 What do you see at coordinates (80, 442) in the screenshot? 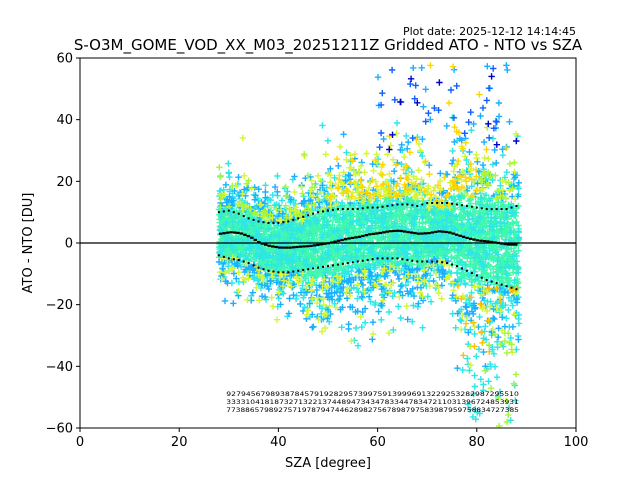
I see `x-tick-label: 0` at bounding box center [80, 442].